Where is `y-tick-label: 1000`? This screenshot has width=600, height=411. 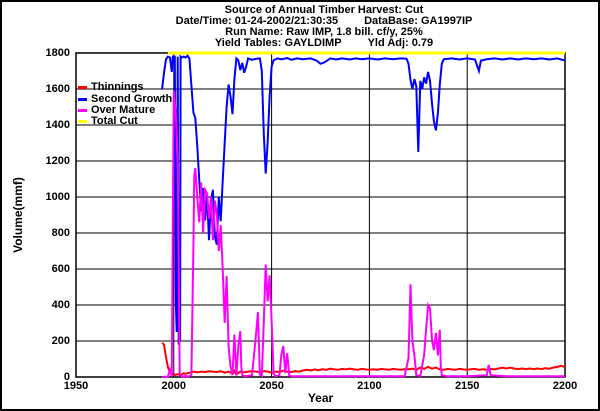
y-tick-label: 1000 is located at coordinates (57, 197).